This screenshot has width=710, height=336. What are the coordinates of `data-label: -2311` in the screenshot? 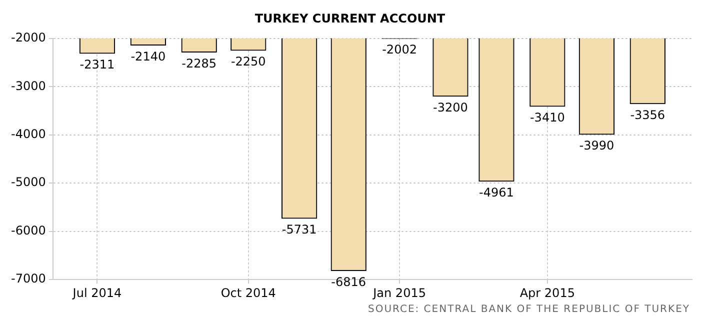 It's located at (97, 65).